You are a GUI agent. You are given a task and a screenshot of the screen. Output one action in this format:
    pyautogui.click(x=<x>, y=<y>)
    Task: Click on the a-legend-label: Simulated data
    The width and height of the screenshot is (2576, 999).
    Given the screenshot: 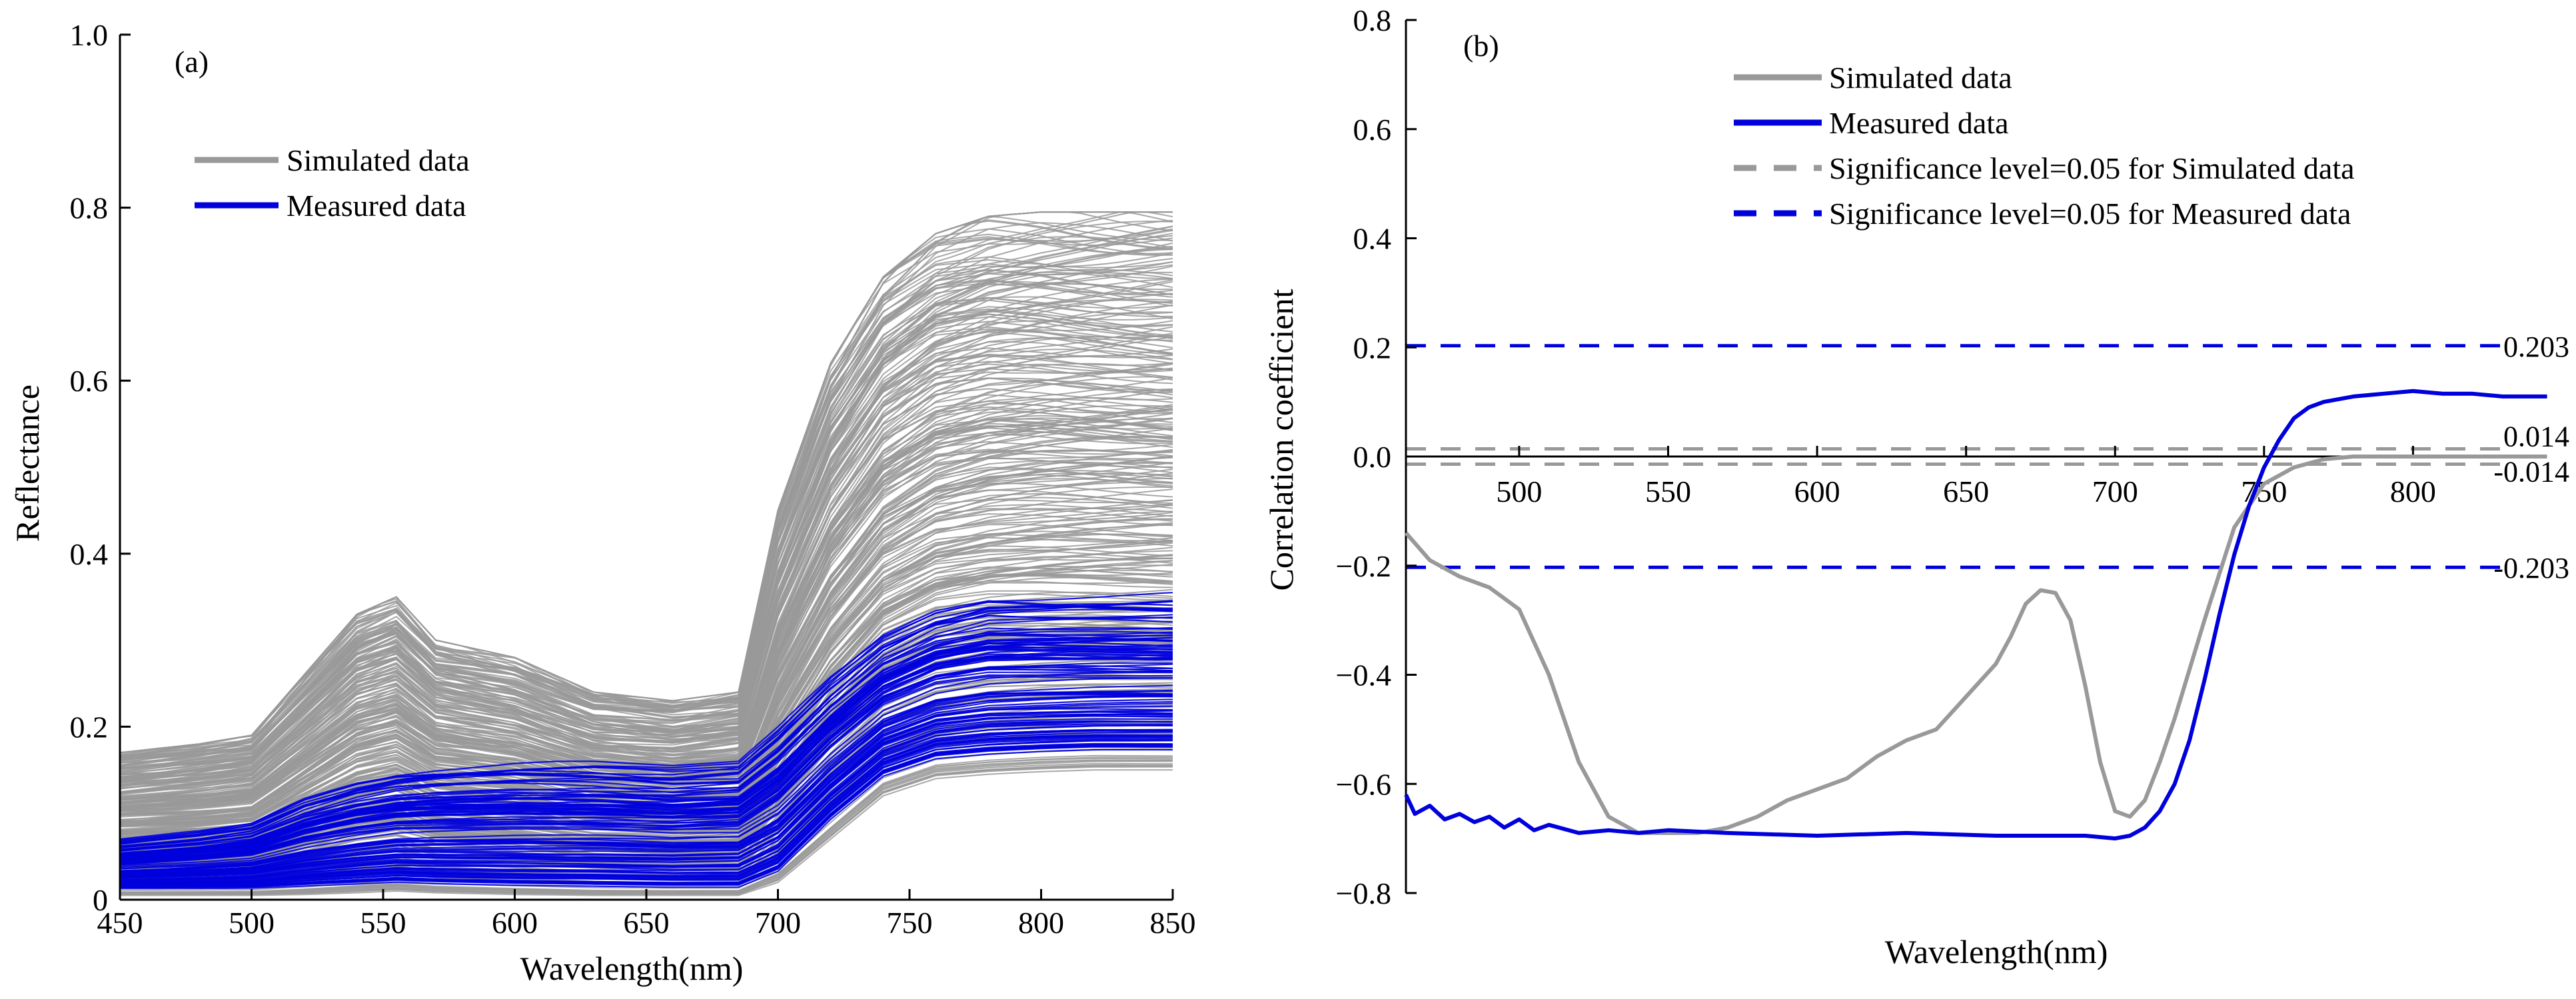 What is the action you would take?
    pyautogui.click(x=379, y=160)
    